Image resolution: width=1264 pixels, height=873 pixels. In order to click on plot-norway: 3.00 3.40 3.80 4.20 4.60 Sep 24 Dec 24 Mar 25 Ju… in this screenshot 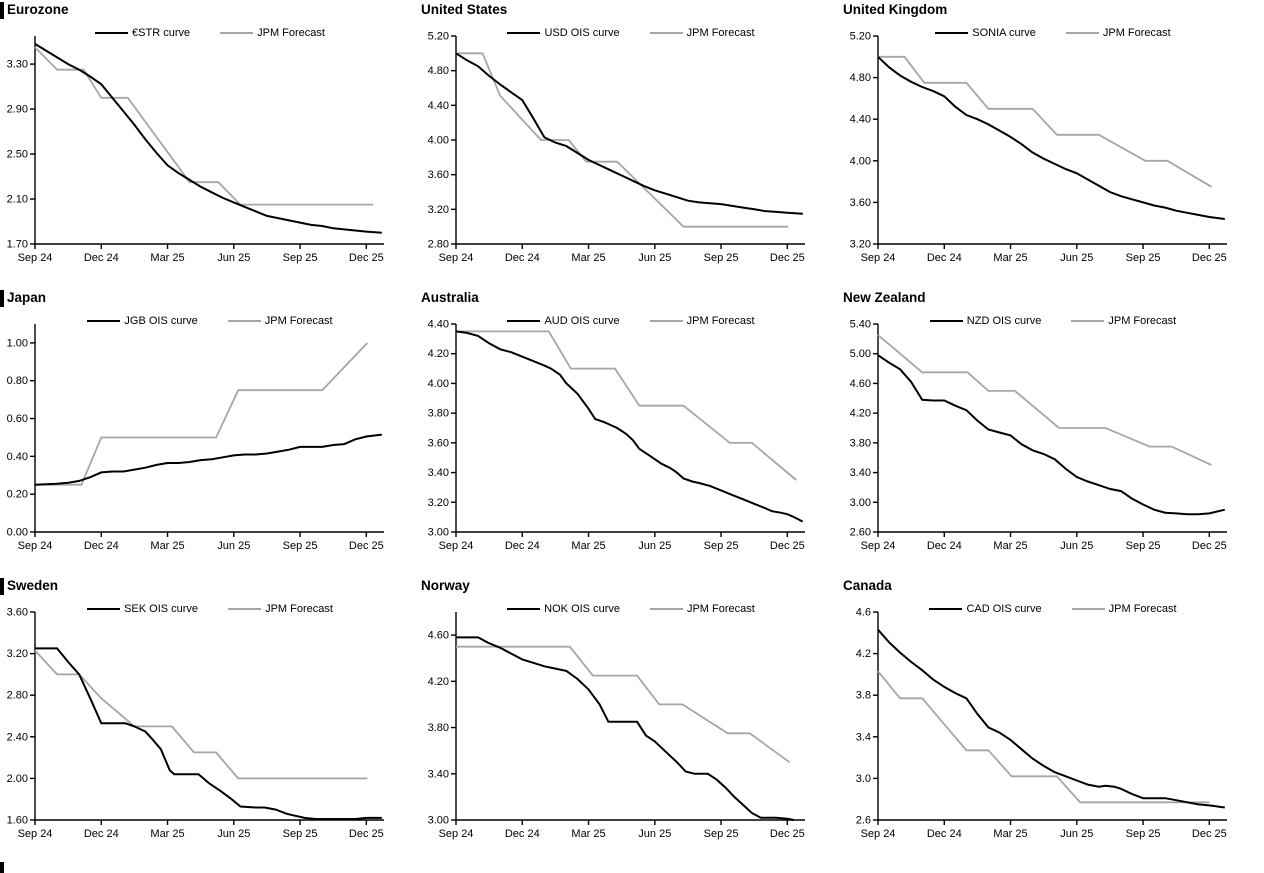, I will do `click(616, 726)`.